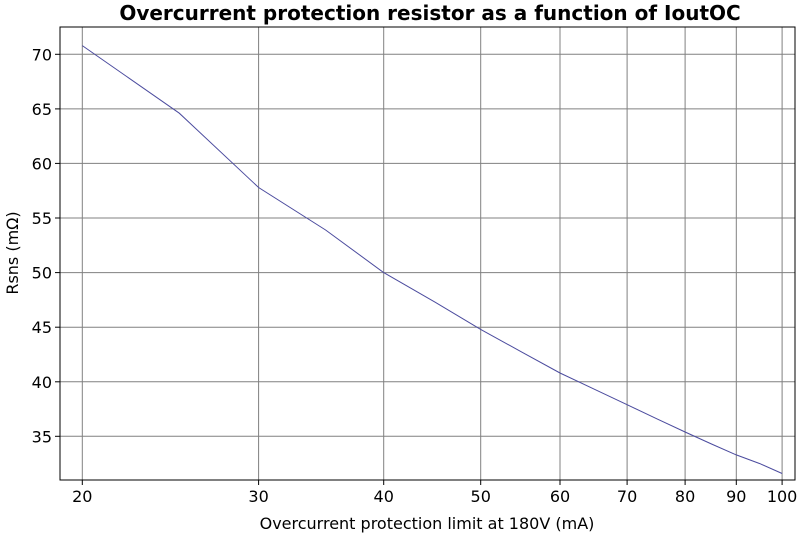 Image resolution: width=800 pixels, height=536 pixels. What do you see at coordinates (42, 218) in the screenshot?
I see `y-tick-label: 55` at bounding box center [42, 218].